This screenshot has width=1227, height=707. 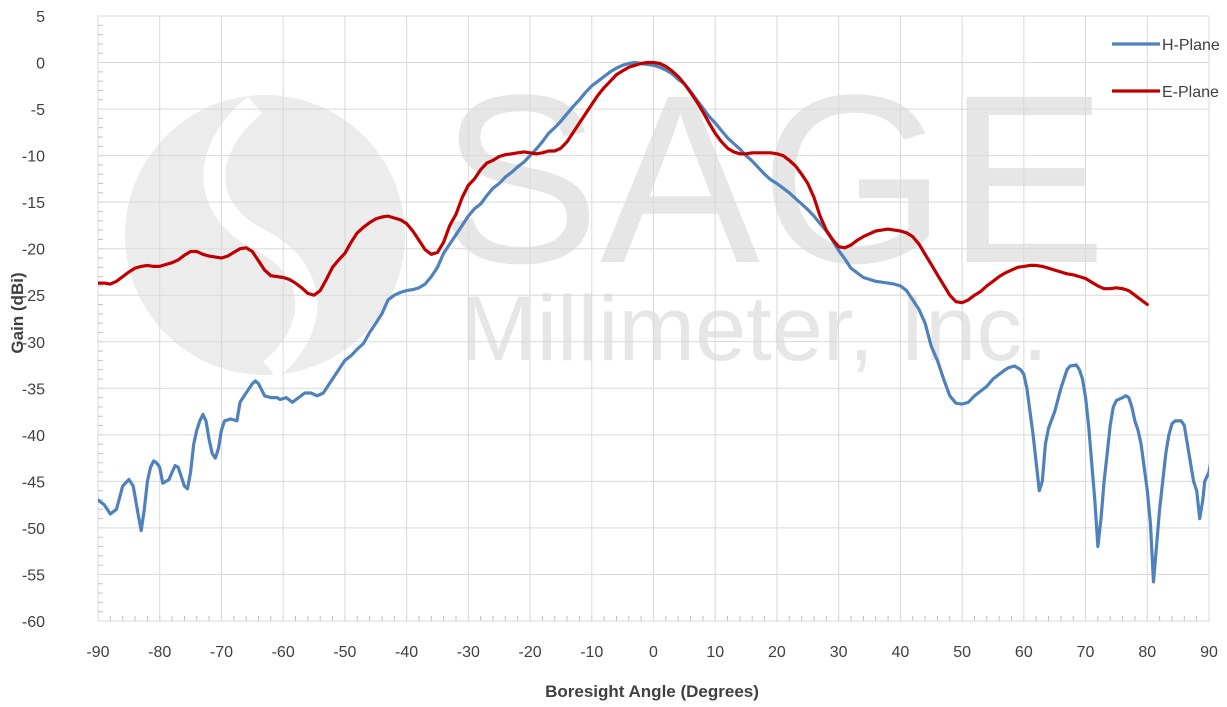 I want to click on y-tick-label: -40, so click(x=33, y=436).